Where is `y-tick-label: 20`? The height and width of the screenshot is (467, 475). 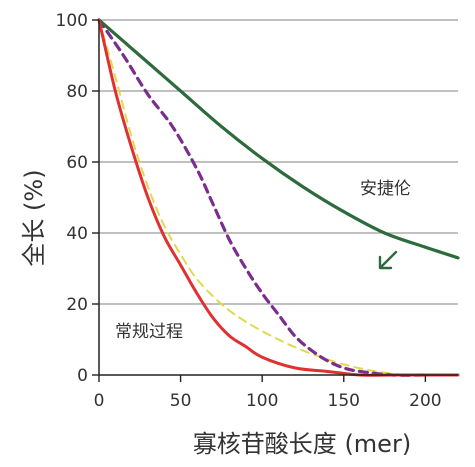
y-tick-label: 20 is located at coordinates (77, 305).